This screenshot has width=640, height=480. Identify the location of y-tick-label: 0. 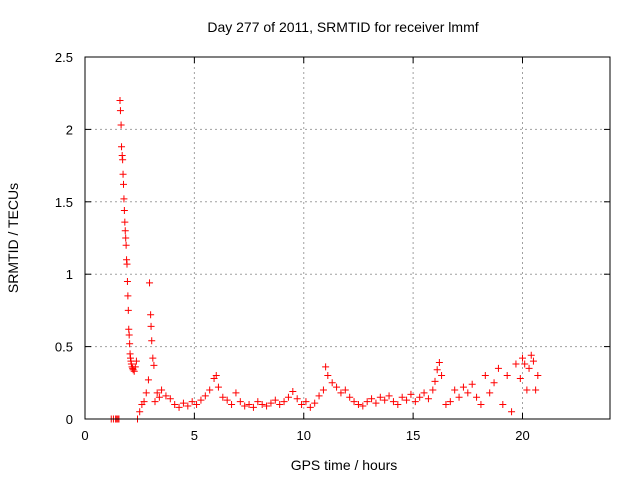
(69, 419).